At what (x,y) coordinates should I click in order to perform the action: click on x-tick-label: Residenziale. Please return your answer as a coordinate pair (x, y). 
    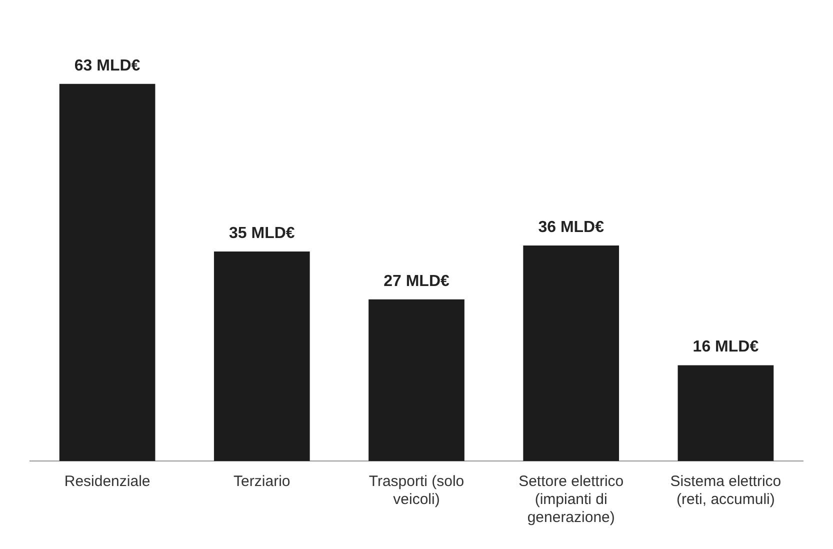
    Looking at the image, I should click on (107, 481).